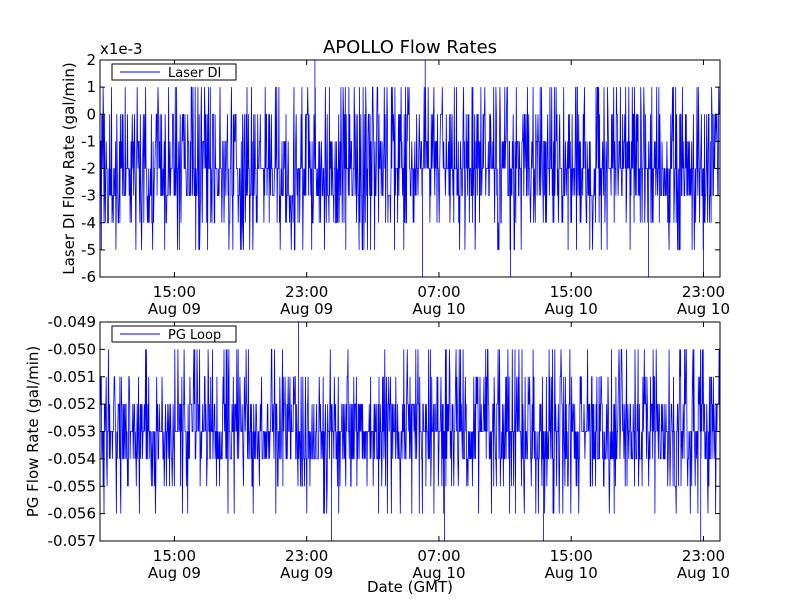  What do you see at coordinates (88, 196) in the screenshot?
I see `y-tick-label: -3` at bounding box center [88, 196].